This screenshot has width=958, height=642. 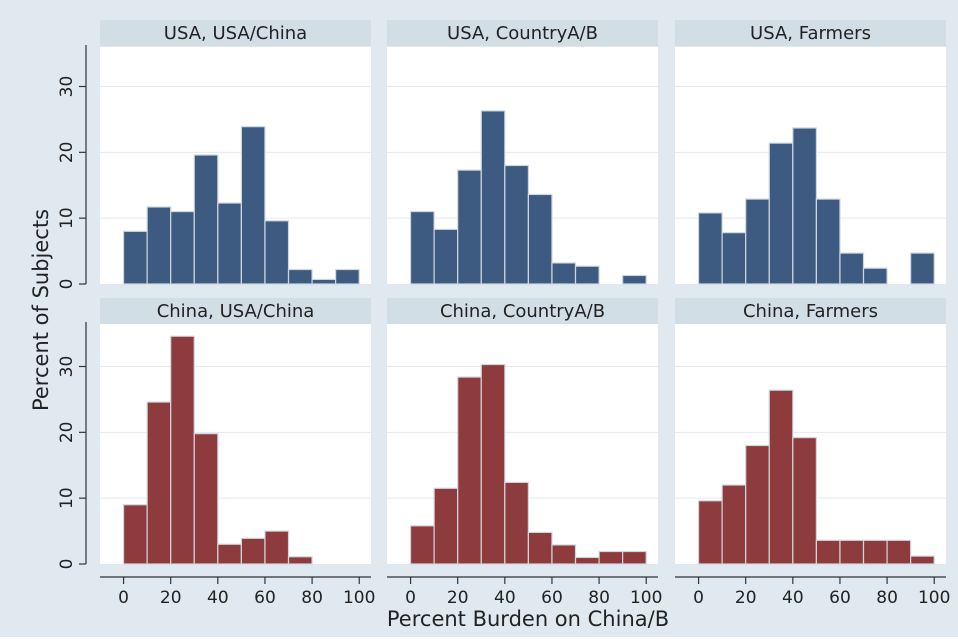 I want to click on y-axis-label: Percent of Subjects, so click(x=41, y=310).